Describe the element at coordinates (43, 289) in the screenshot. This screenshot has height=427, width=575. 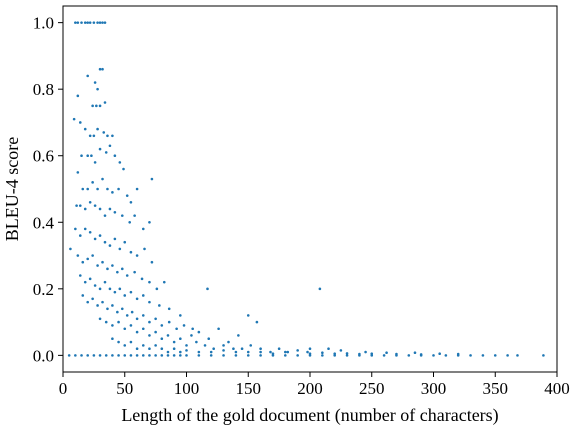
I see `y-tick-label: 0.2` at that location.